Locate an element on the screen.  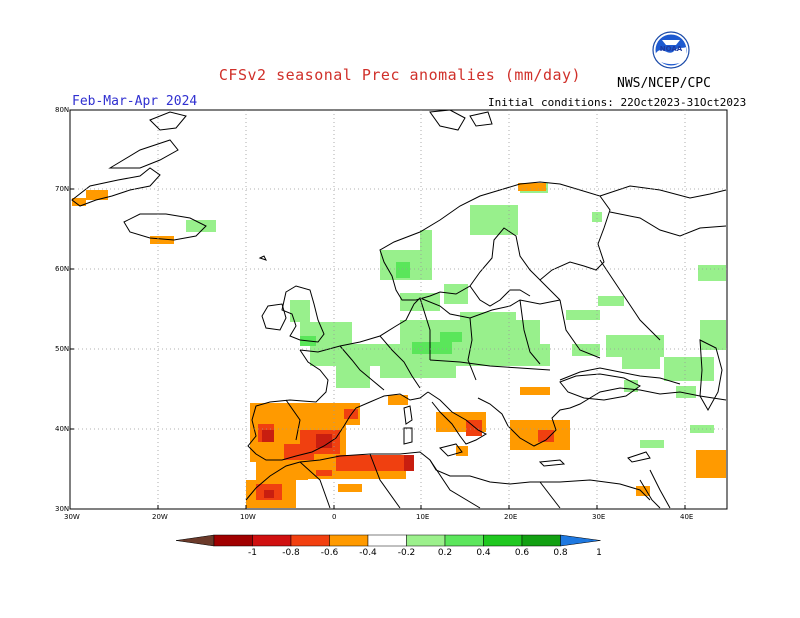
logo-text: NOAA is located at coordinates (671, 49).